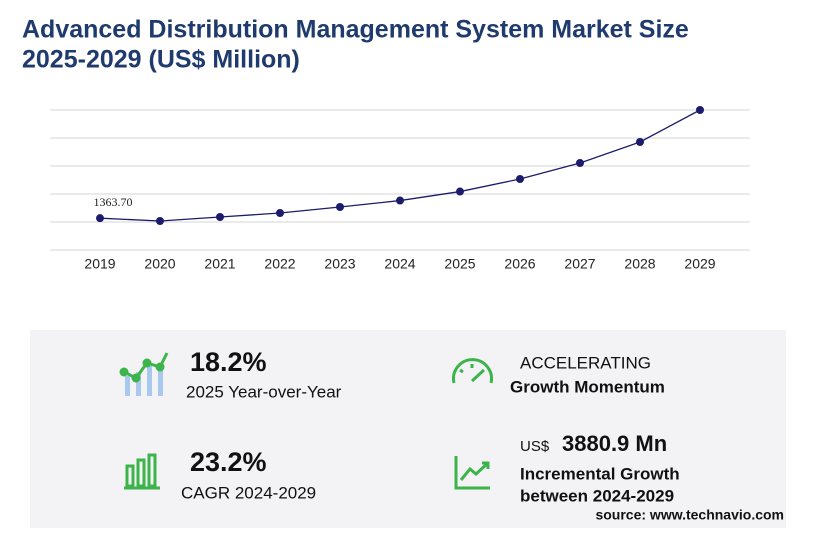  I want to click on stat-prefix: US$, so click(535, 446).